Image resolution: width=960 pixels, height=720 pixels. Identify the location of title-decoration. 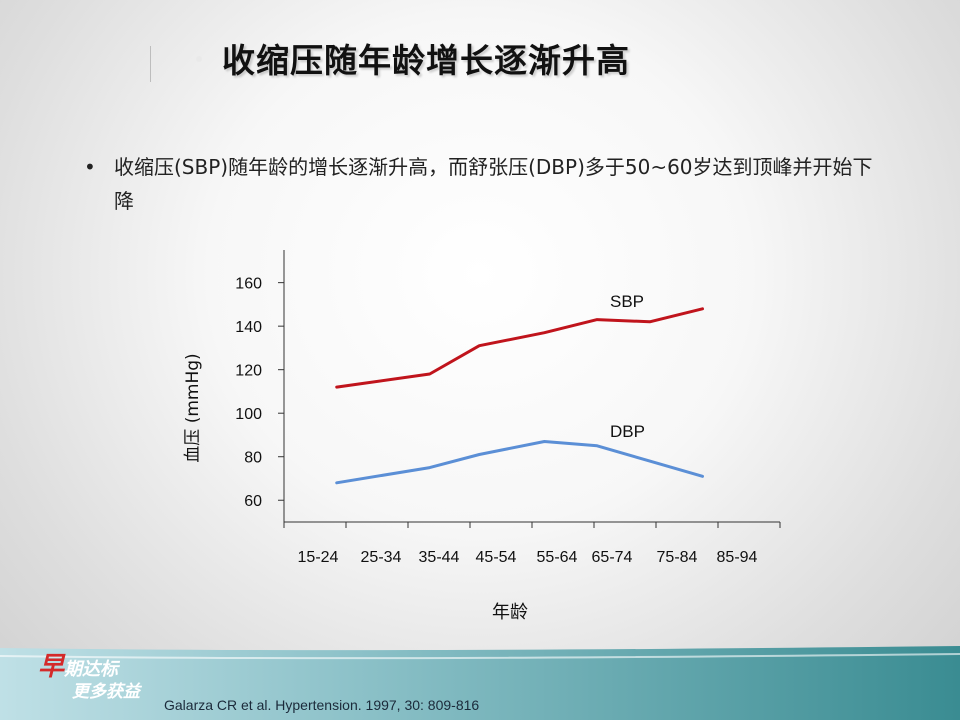
(150, 64).